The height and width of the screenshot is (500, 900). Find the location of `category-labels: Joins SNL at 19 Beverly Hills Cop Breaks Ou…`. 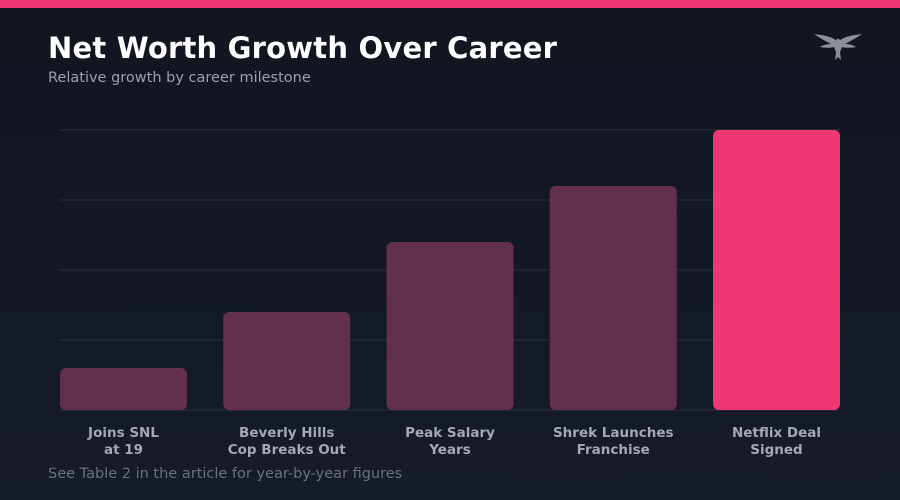

category-labels: Joins SNL at 19 Beverly Hills Cop Breaks Ou… is located at coordinates (454, 441).